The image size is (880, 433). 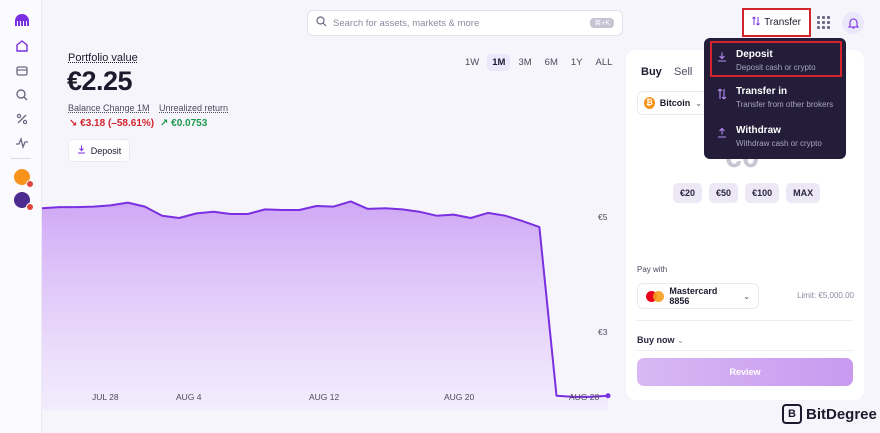 What do you see at coordinates (603, 332) in the screenshot?
I see `y-tick-label: €3` at bounding box center [603, 332].